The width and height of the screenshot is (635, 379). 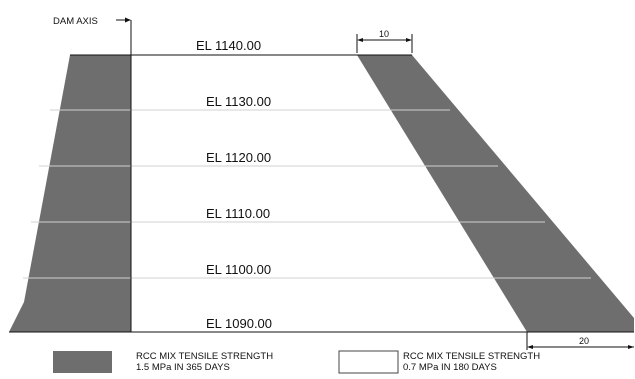 I want to click on elevation-label-1140: EL 1140.00, so click(x=228, y=45).